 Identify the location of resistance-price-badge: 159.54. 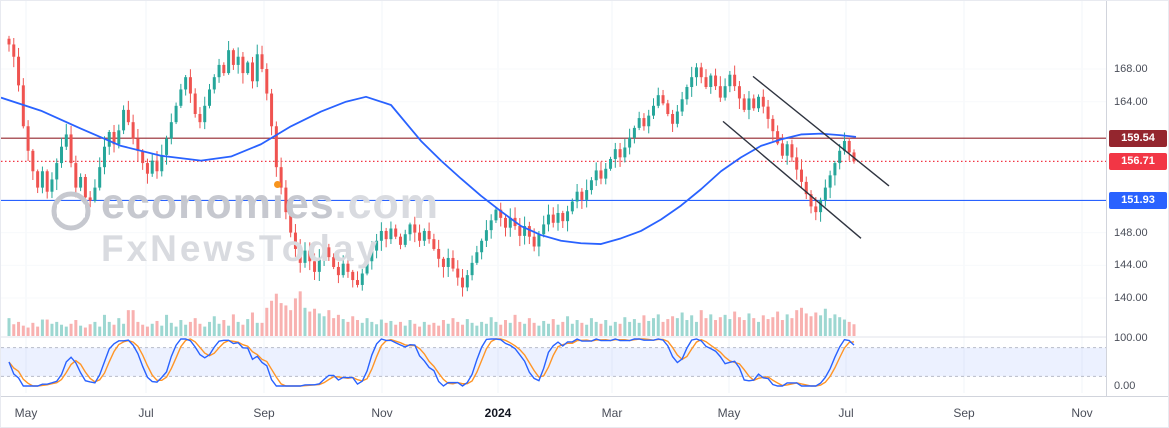
(1138, 138).